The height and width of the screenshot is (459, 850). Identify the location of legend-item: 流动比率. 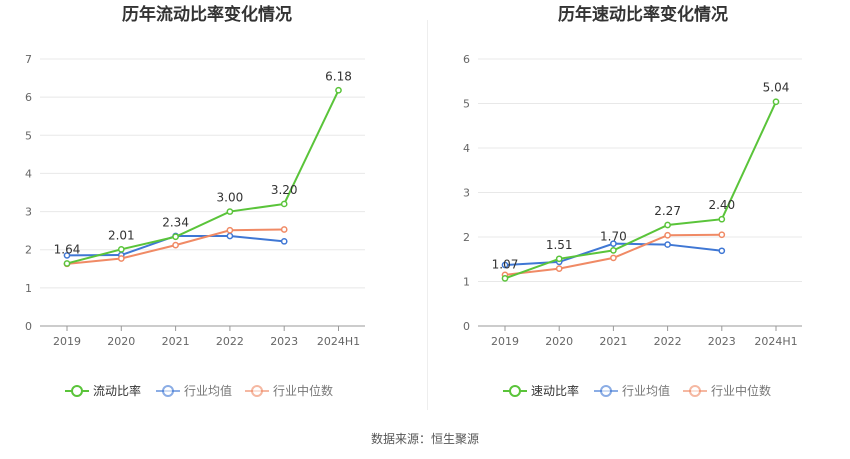
(103, 390).